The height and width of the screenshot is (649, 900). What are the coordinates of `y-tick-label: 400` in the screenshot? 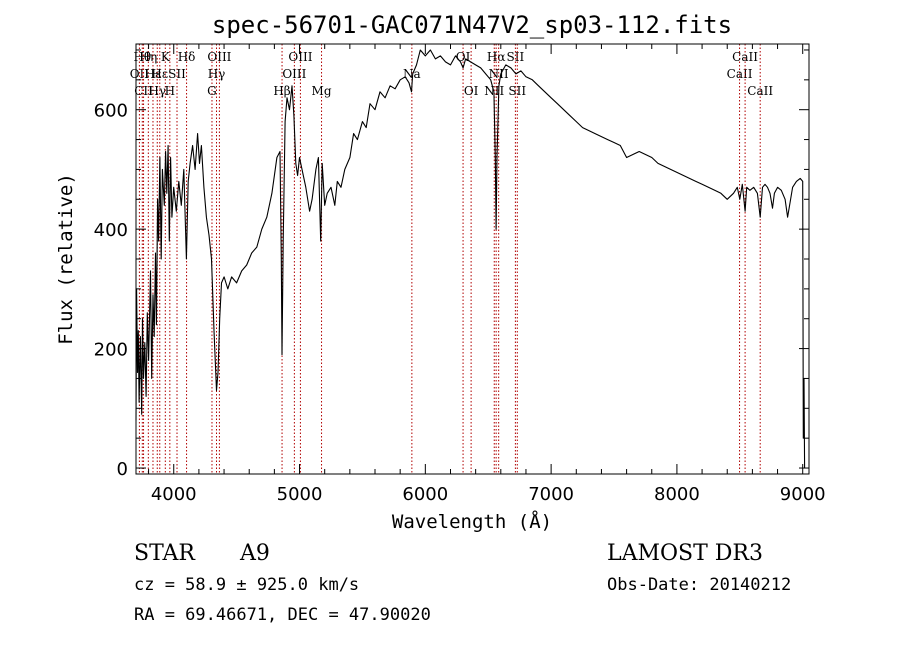 It's located at (111, 230).